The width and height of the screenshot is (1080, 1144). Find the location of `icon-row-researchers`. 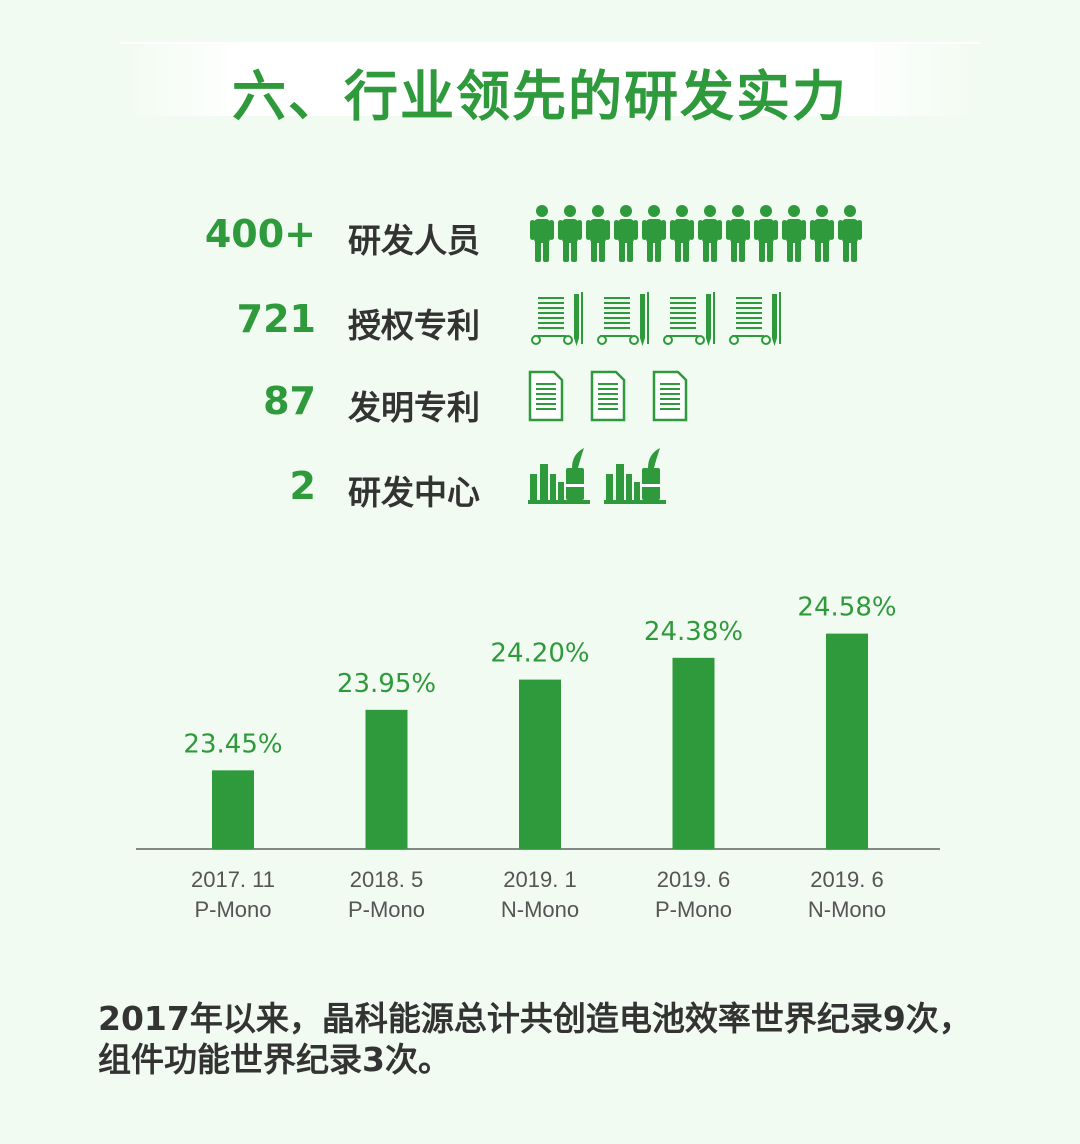

icon-row-researchers is located at coordinates (696, 234).